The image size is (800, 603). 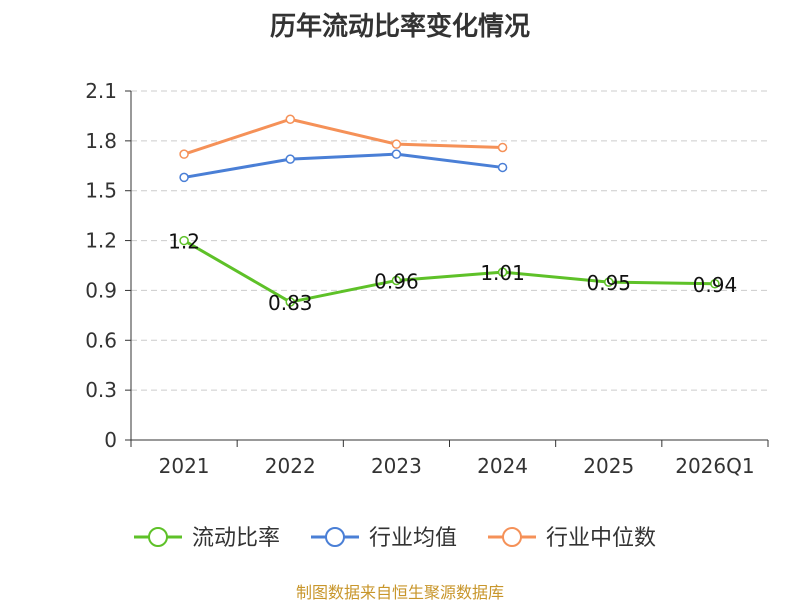 I want to click on data-label: 0.83, so click(x=290, y=303).